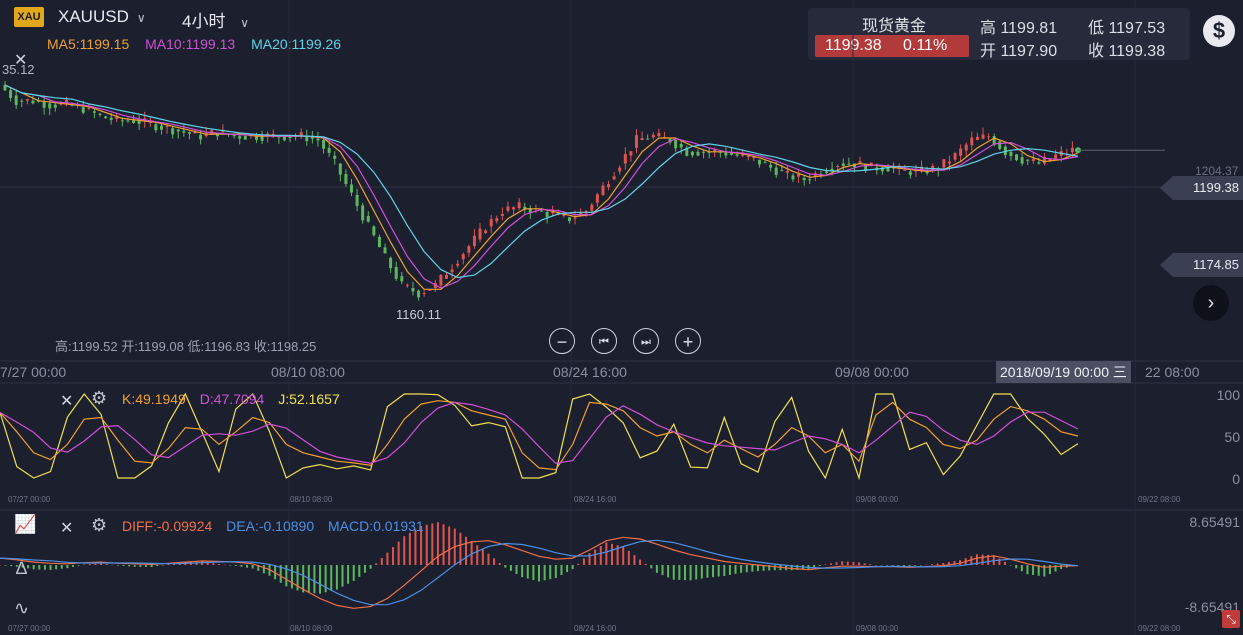 This screenshot has height=635, width=1243. What do you see at coordinates (646, 341) in the screenshot?
I see `skip-forward-button: ⏭` at bounding box center [646, 341].